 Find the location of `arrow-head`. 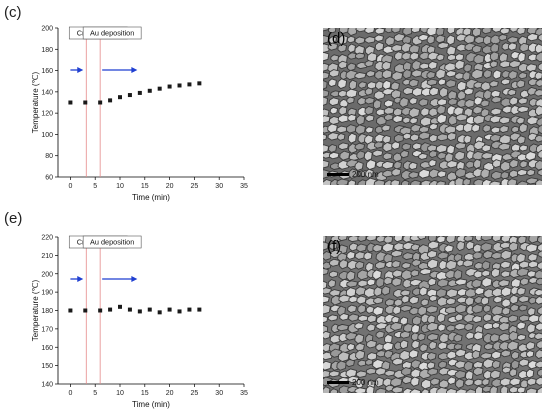

arrow-head is located at coordinates (134, 70).